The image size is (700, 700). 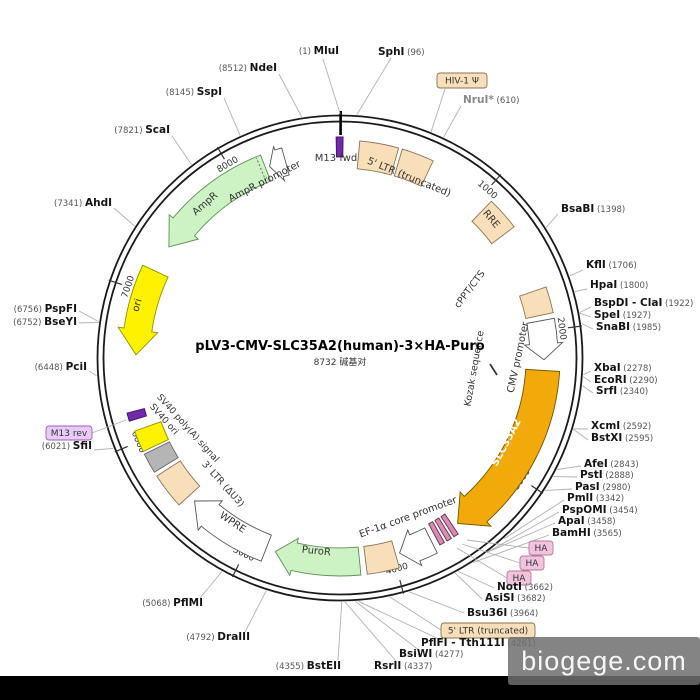 I want to click on boxed-label-m13_rev, so click(x=69, y=433).